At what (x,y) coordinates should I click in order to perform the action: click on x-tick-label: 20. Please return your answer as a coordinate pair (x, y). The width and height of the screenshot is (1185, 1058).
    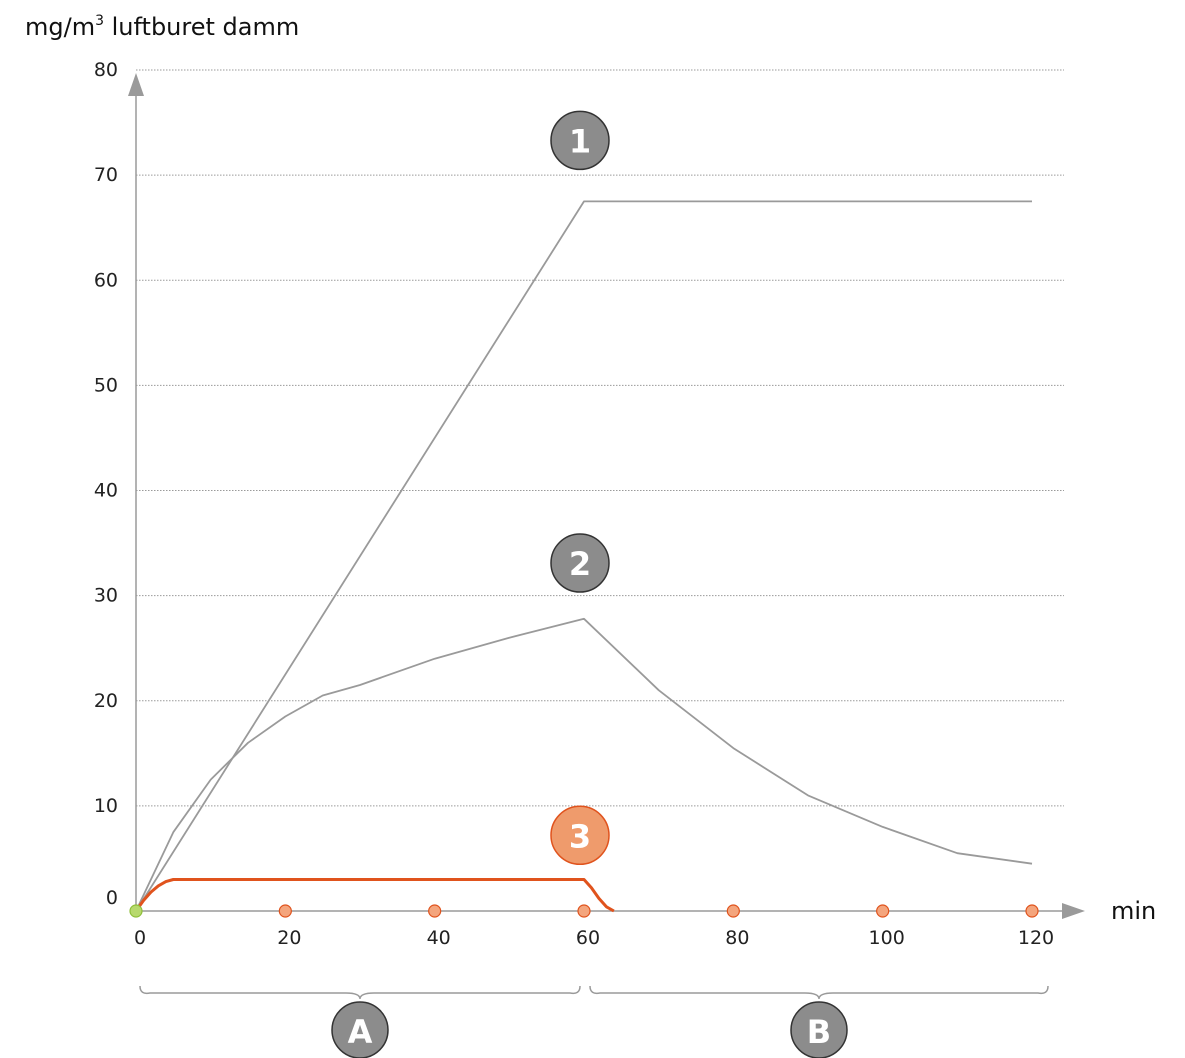
    Looking at the image, I should click on (289, 938).